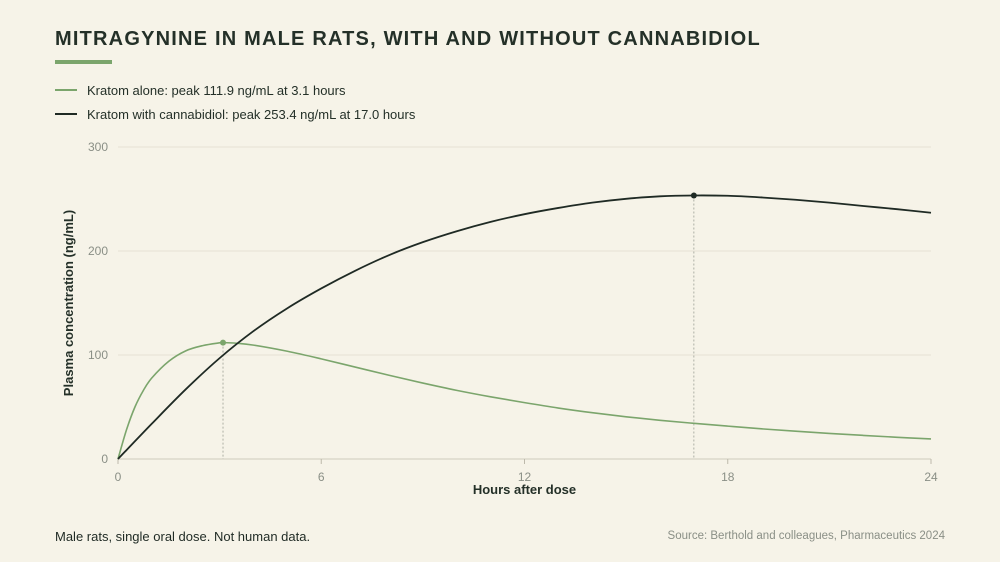 The image size is (1000, 562). I want to click on y-axis-title: Plasma concentration (ng/mL), so click(68, 303).